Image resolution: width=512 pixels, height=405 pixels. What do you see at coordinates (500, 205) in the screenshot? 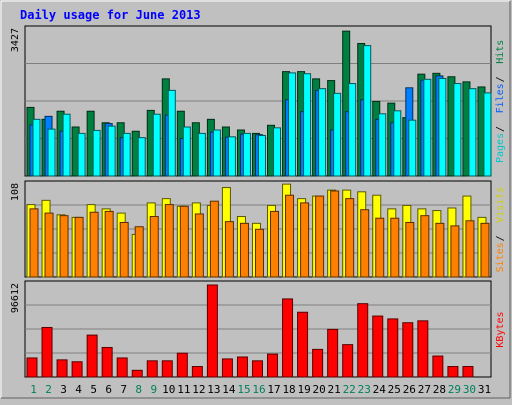
I see `legend-visits-visits: Visits` at bounding box center [500, 205].